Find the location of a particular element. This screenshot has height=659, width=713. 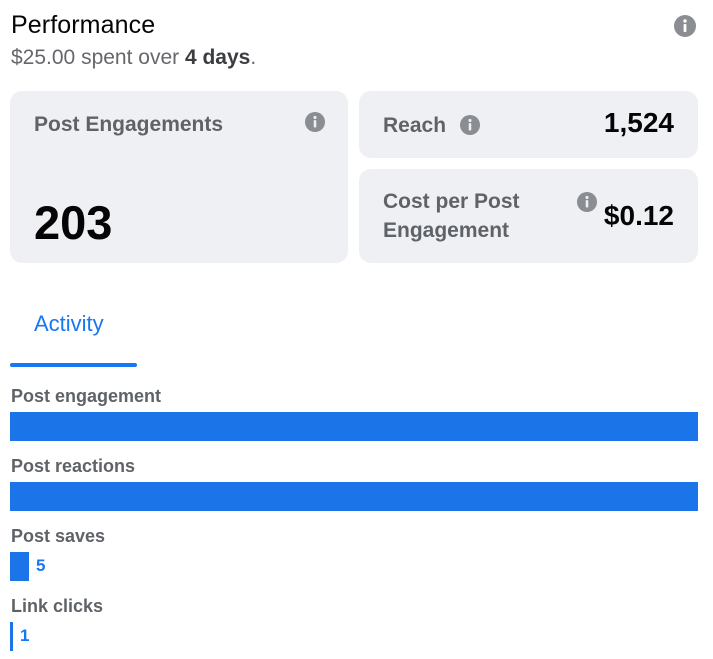

cost-per-engagement-value: $0.12 is located at coordinates (638, 215).